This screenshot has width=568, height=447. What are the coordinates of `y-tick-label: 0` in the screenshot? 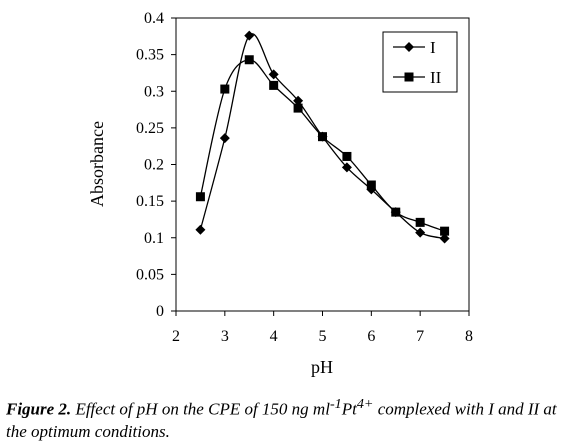 It's located at (160, 311).